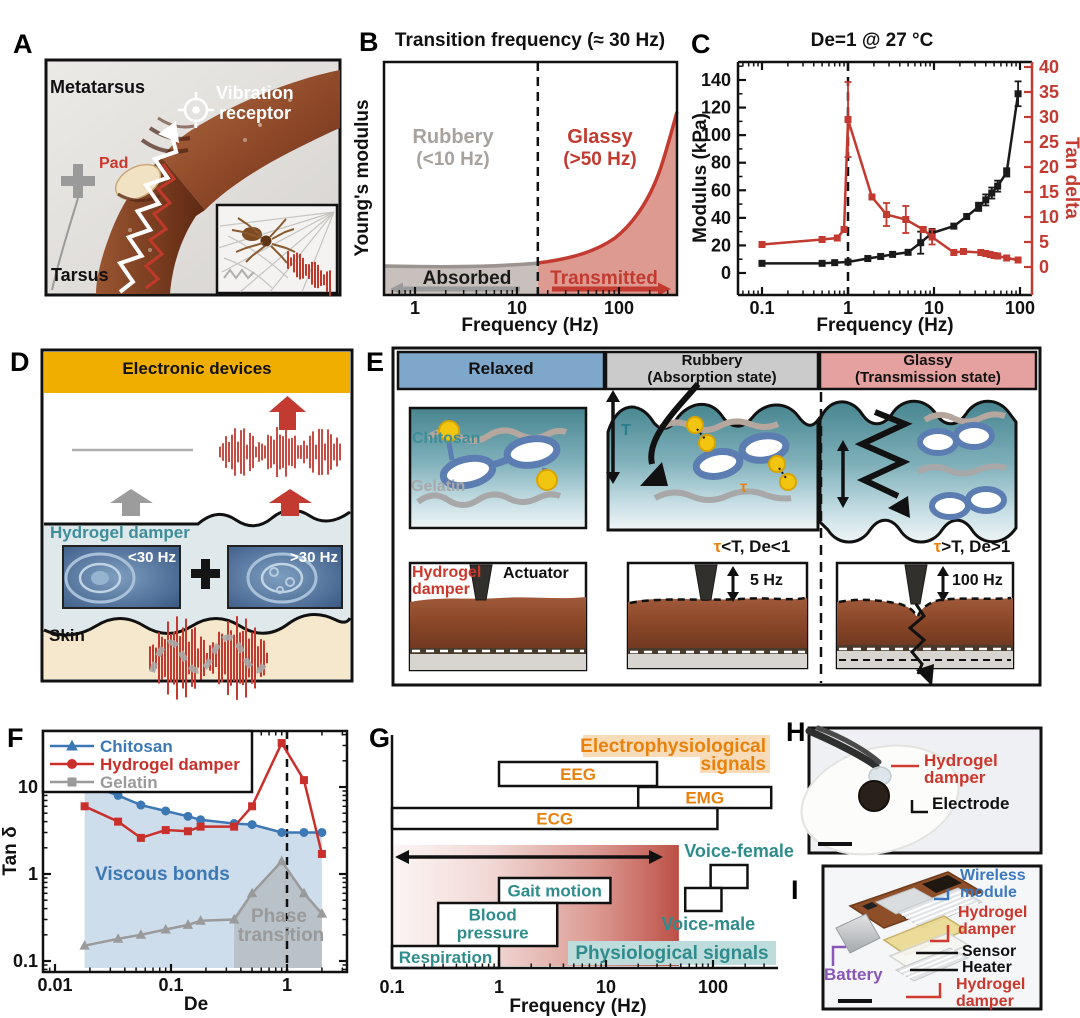  What do you see at coordinates (712, 370) in the screenshot?
I see `header-rubbery` at bounding box center [712, 370].